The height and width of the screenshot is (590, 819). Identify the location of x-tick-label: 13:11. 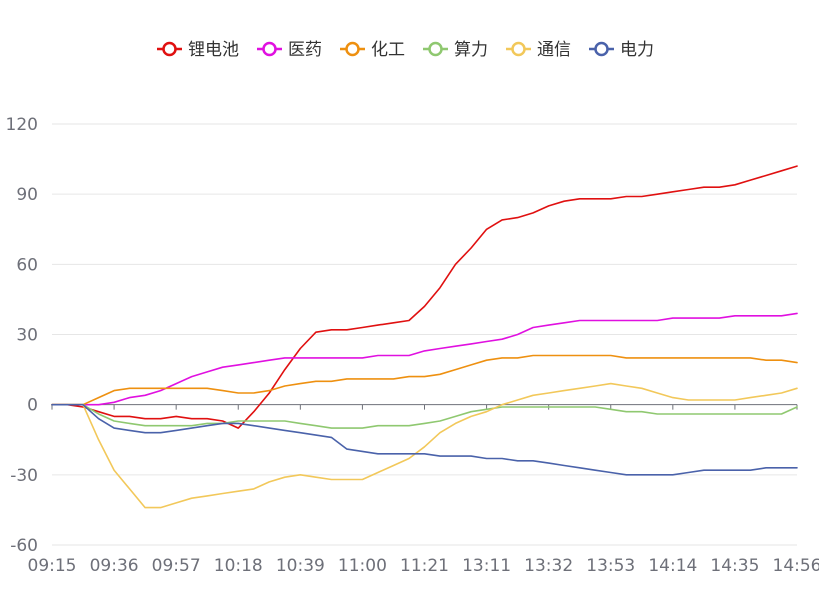
(486, 566).